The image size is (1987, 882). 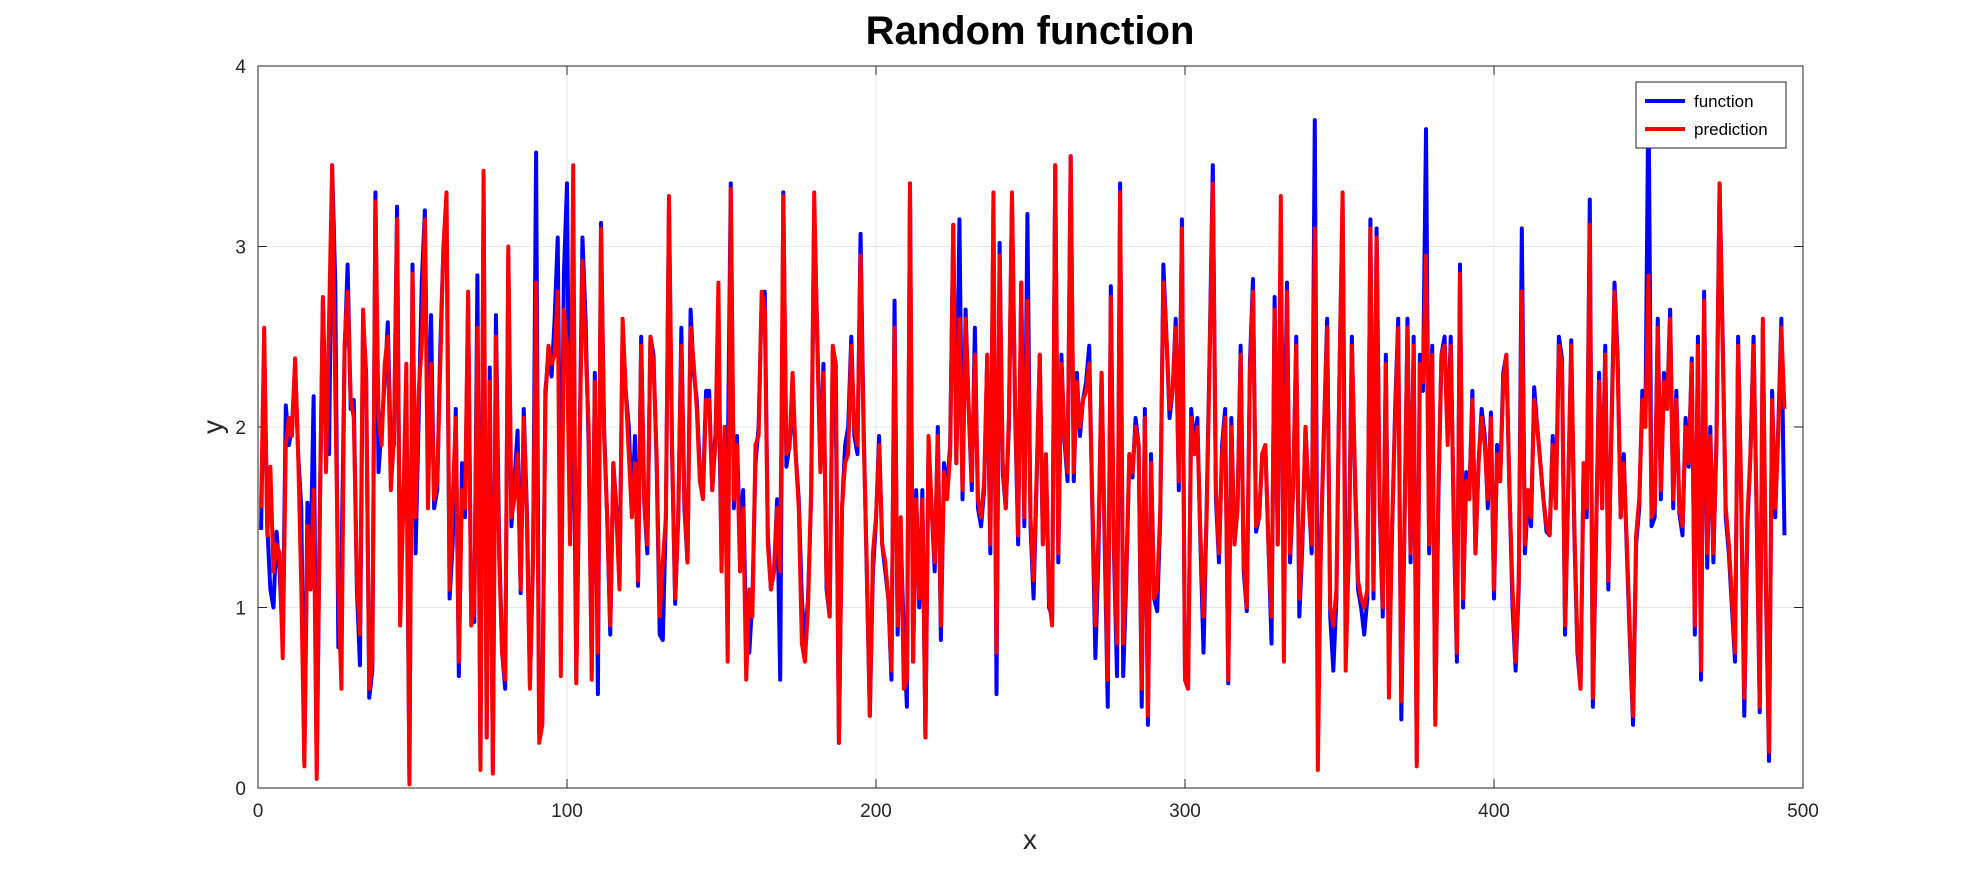 What do you see at coordinates (567, 811) in the screenshot?
I see `x-tick-label-1: 100` at bounding box center [567, 811].